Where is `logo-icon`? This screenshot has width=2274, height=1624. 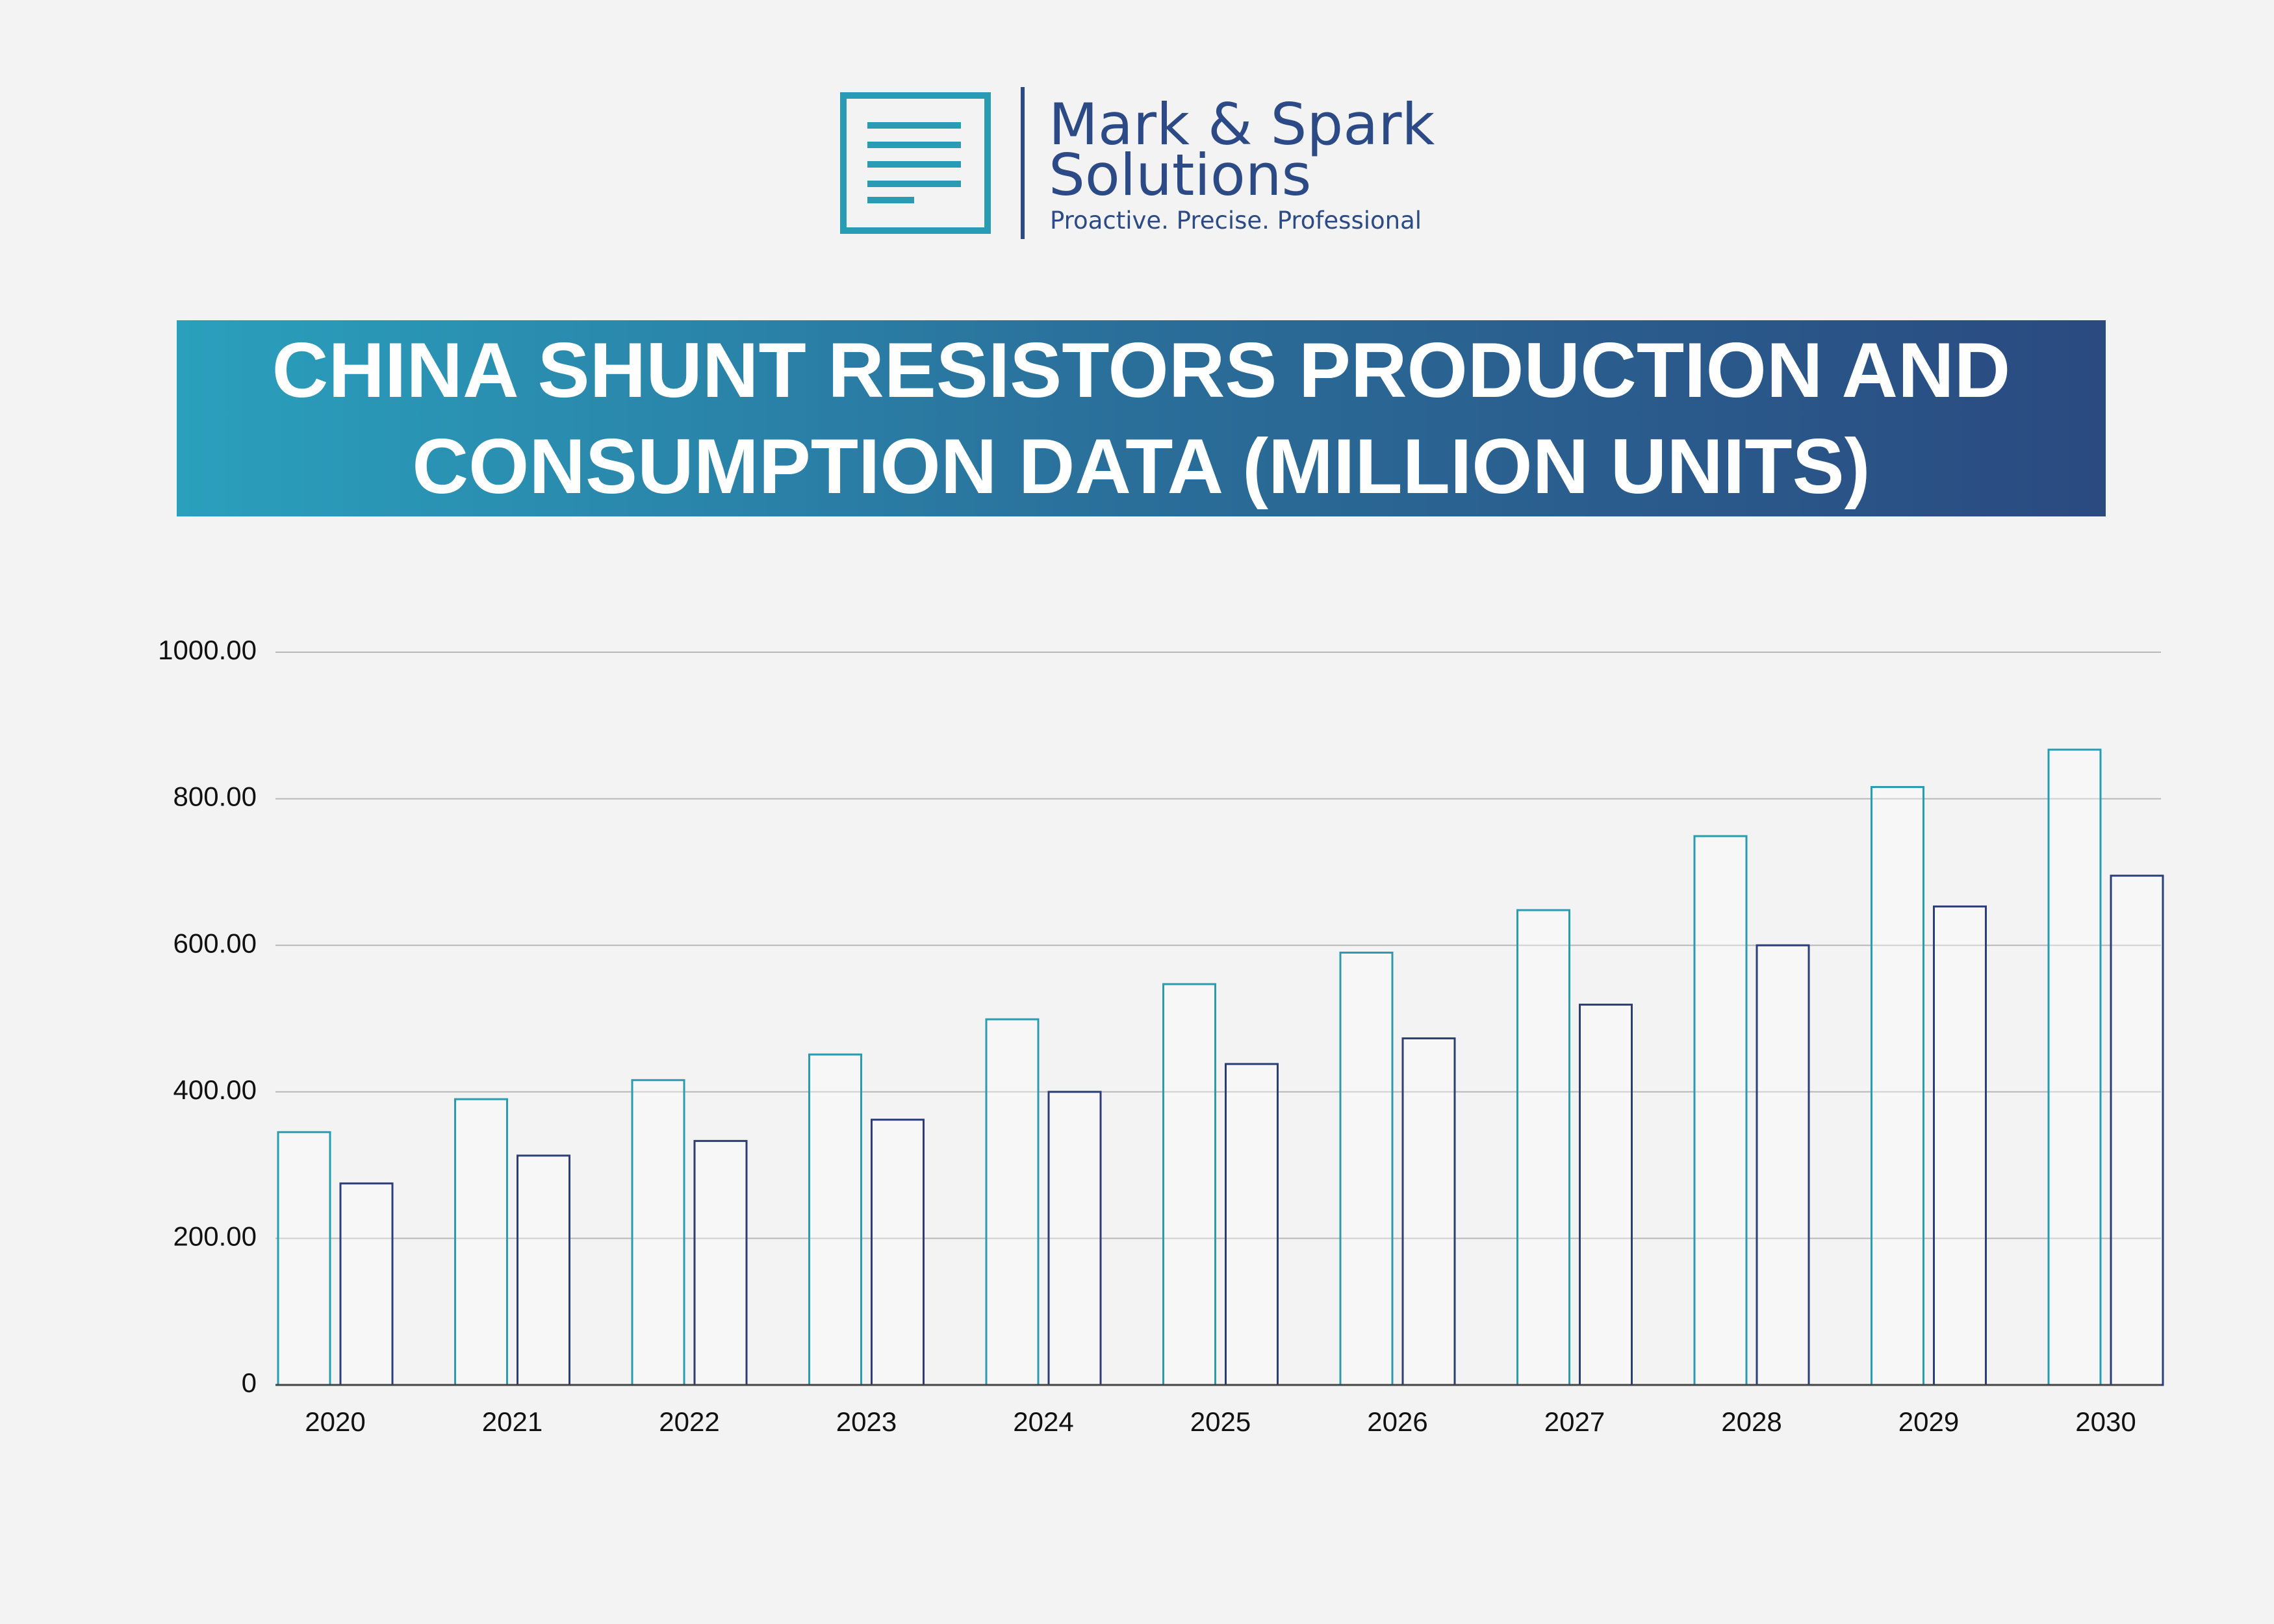 logo-icon is located at coordinates (915, 163).